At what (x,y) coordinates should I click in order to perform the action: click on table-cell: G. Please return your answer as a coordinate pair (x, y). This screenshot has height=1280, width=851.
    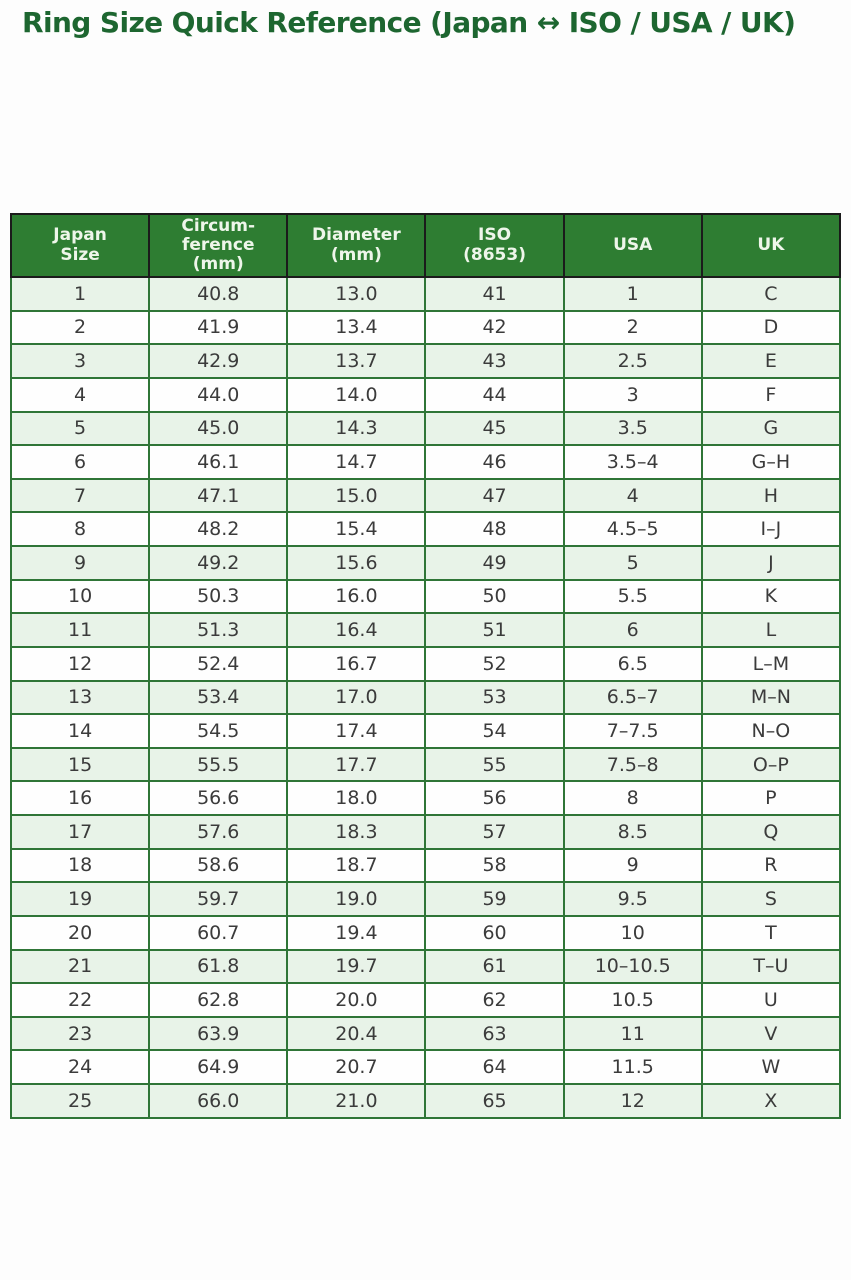
    Looking at the image, I should click on (771, 428).